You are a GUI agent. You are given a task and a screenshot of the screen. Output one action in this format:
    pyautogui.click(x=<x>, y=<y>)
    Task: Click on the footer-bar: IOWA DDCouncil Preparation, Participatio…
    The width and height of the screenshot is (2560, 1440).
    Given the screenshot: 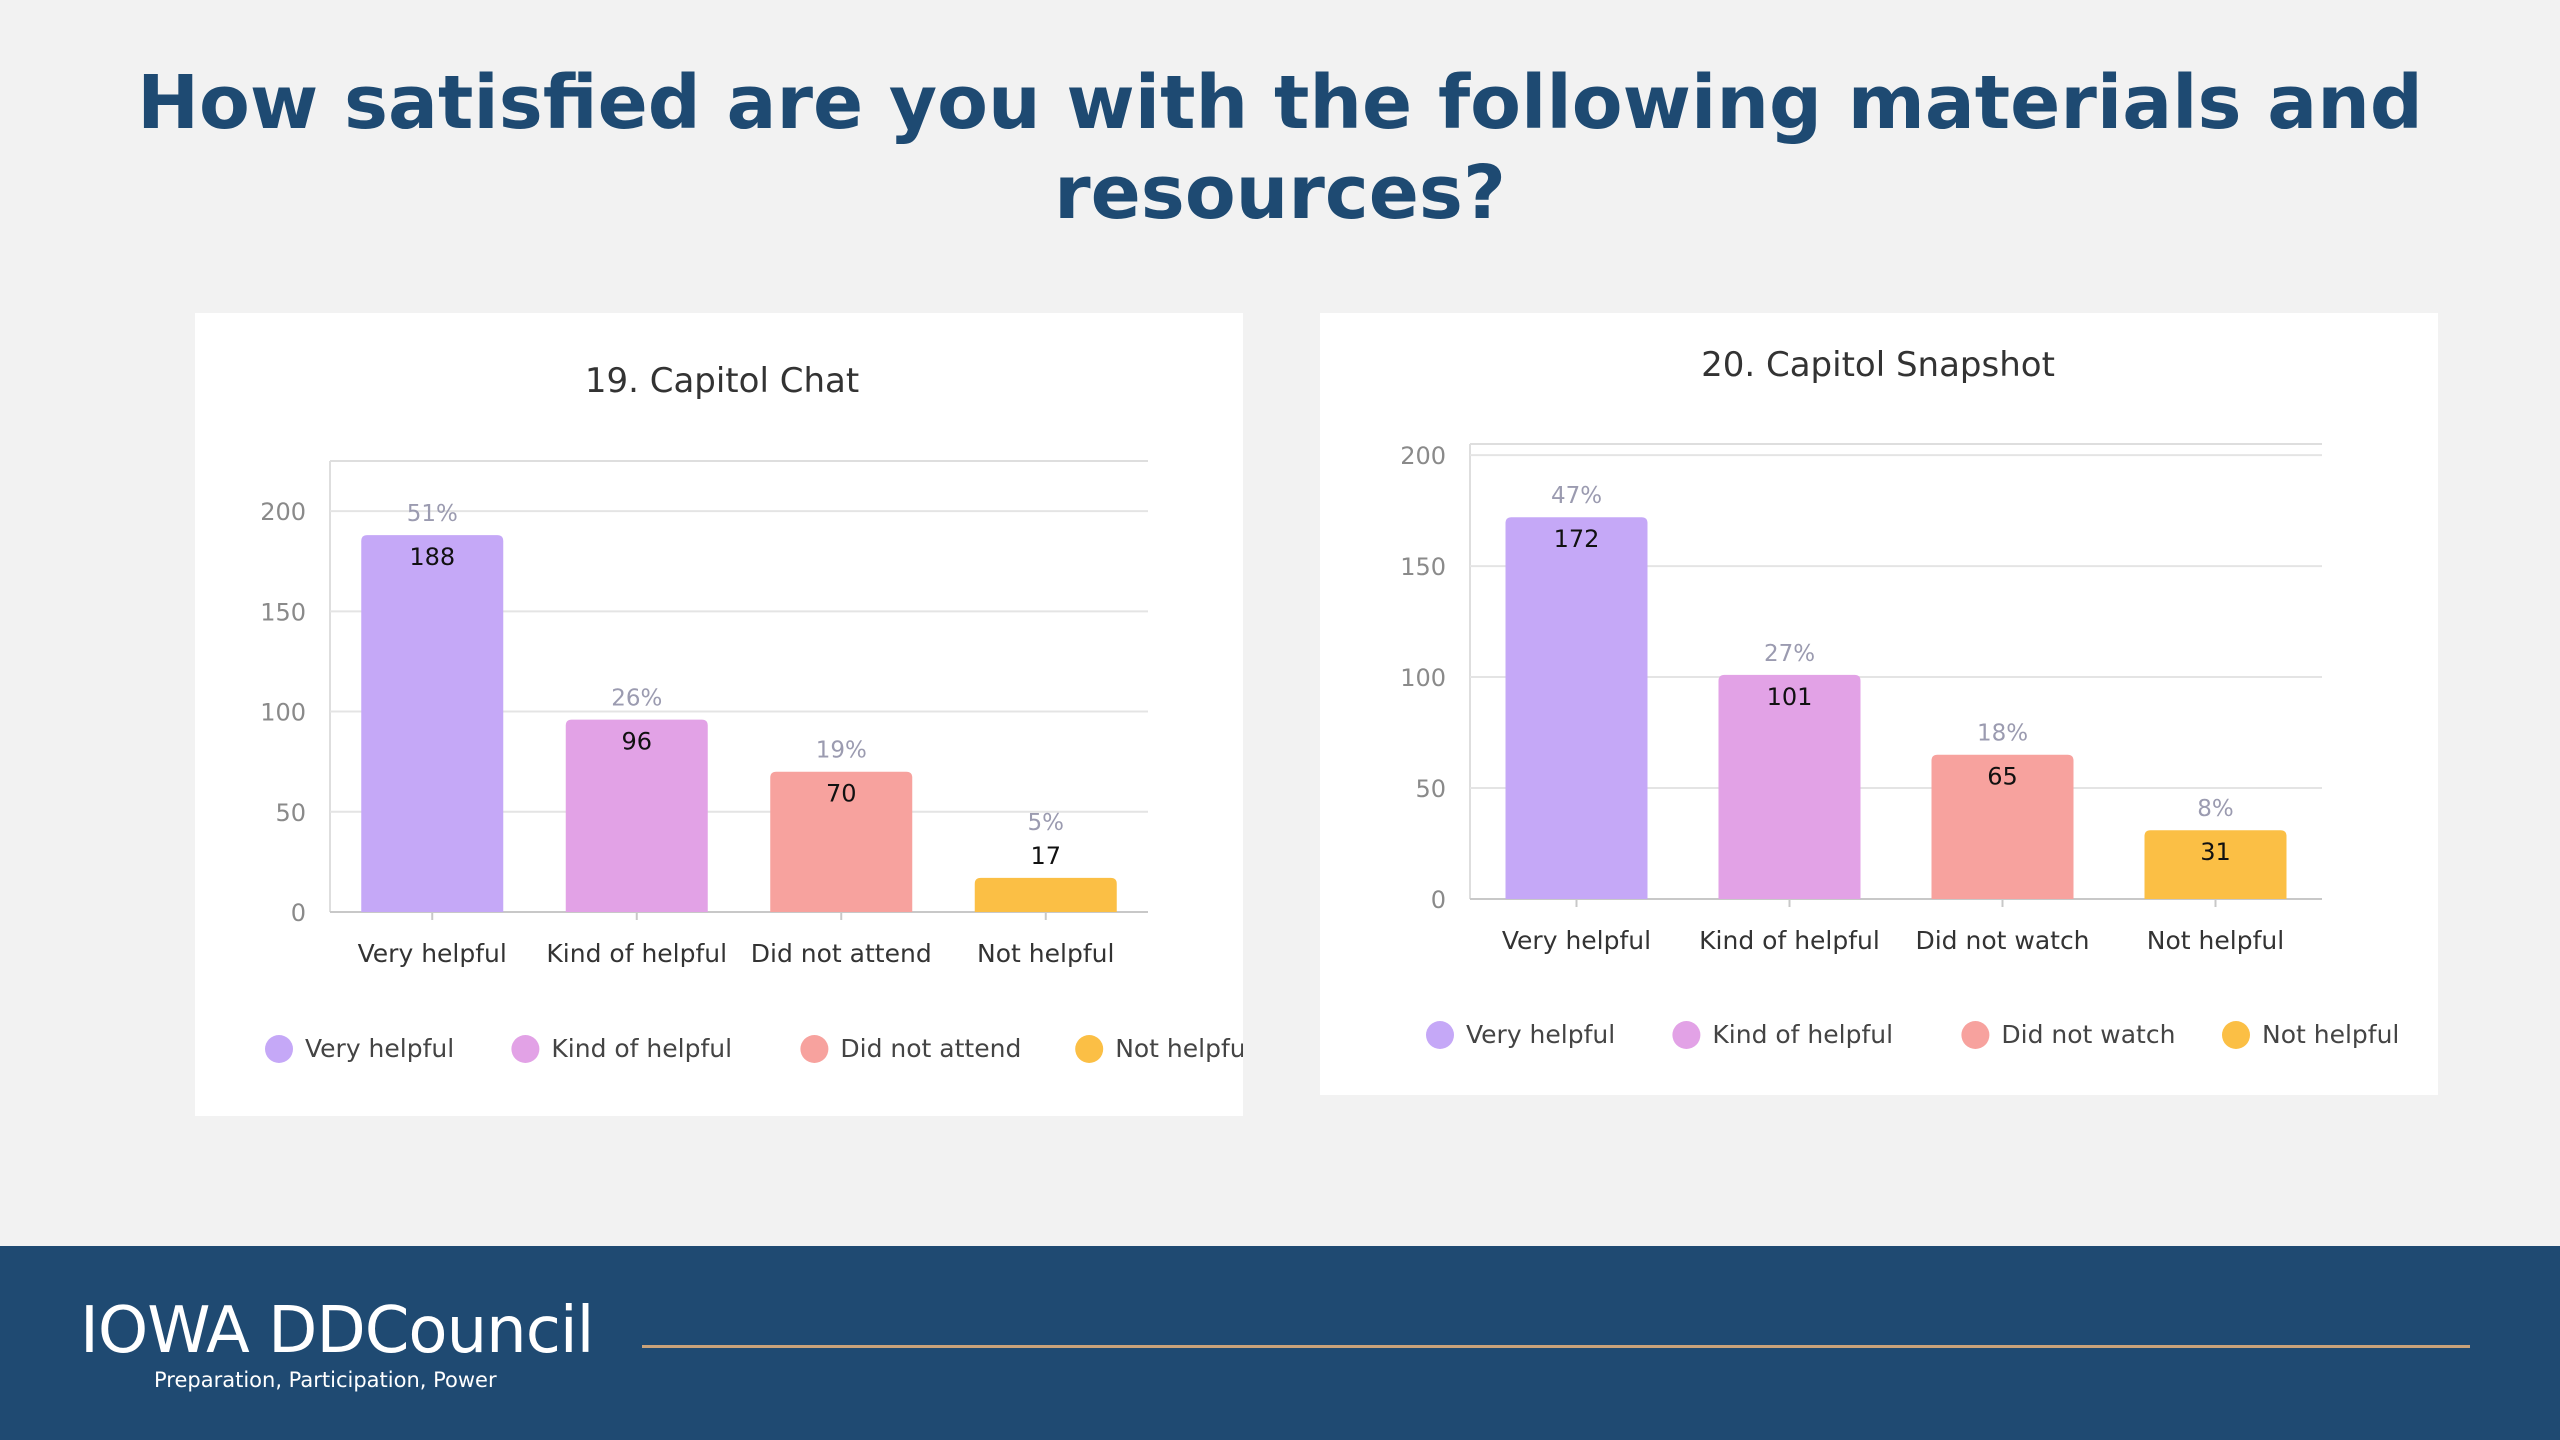 What is the action you would take?
    pyautogui.click(x=1280, y=1343)
    